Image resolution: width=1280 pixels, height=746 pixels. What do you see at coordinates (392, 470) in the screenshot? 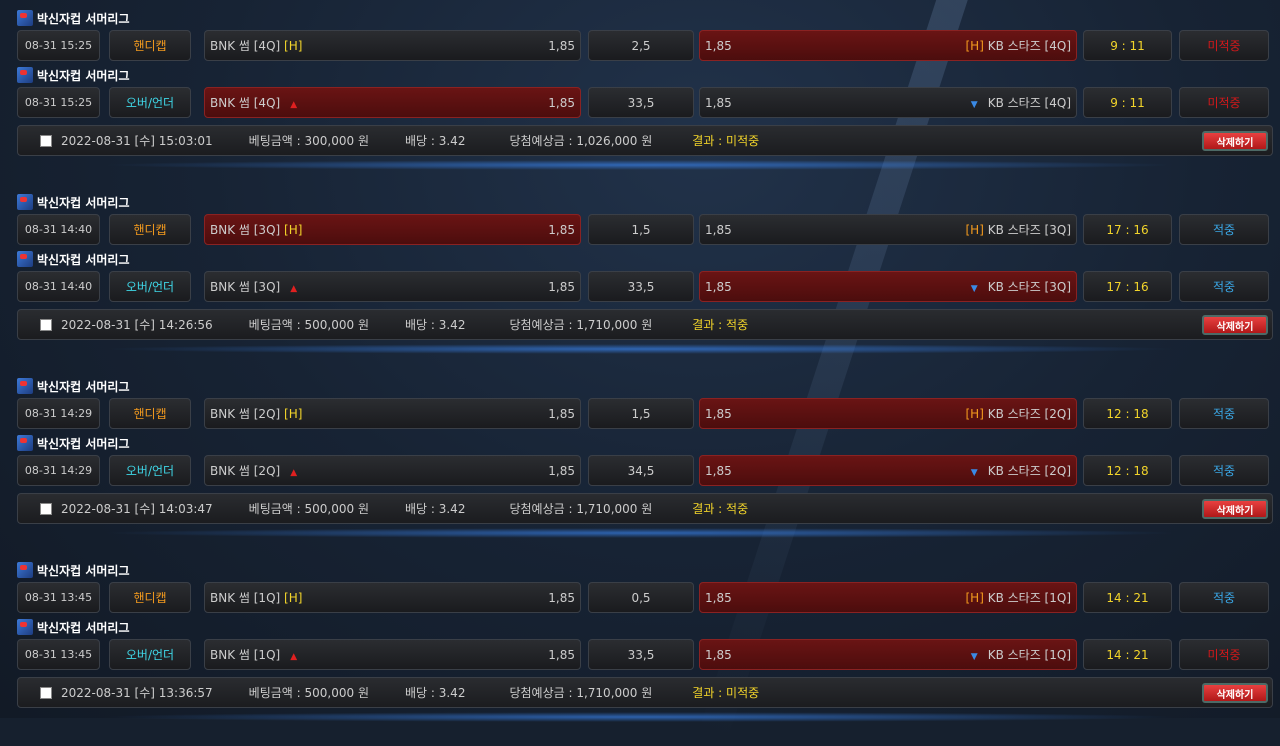
I see `home-pick-button: BNK 썸 [2Q] ▲ 1,85` at bounding box center [392, 470].